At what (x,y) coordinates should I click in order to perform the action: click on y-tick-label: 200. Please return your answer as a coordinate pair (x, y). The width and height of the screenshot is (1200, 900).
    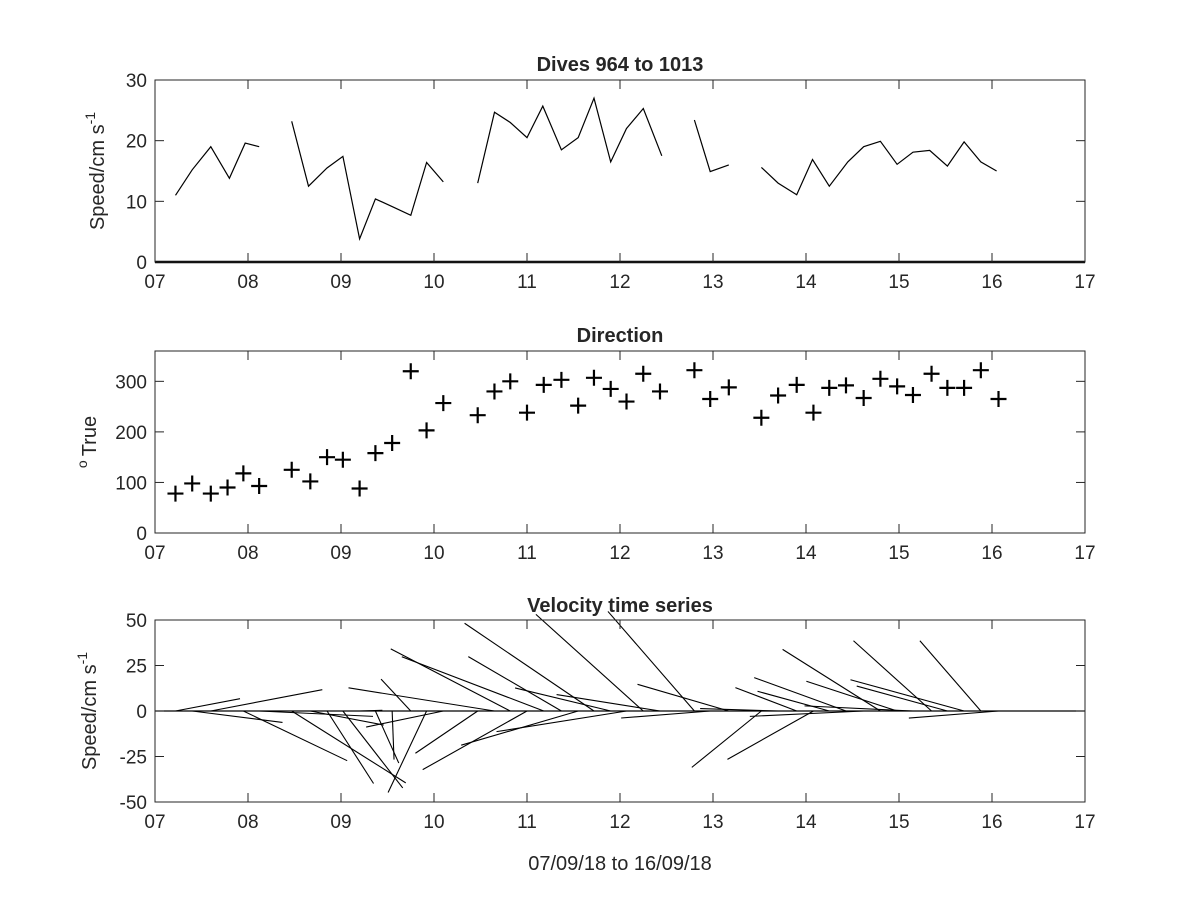
    Looking at the image, I should click on (131, 433).